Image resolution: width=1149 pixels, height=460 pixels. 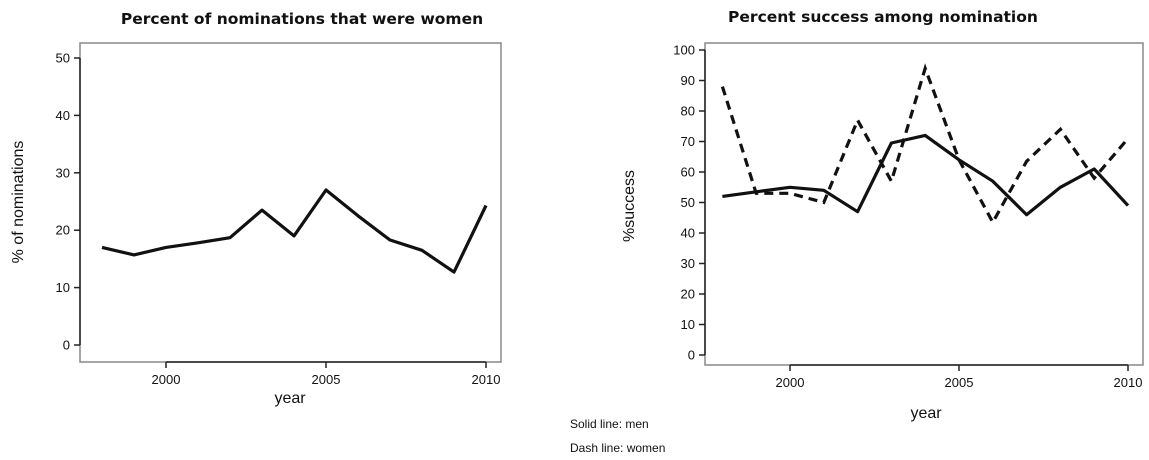 I want to click on series-line-women-dashed, so click(x=925, y=144).